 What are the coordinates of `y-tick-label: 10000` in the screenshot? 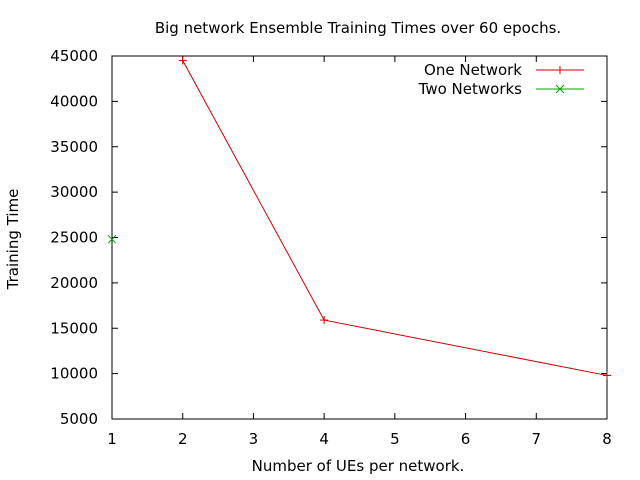 It's located at (74, 374).